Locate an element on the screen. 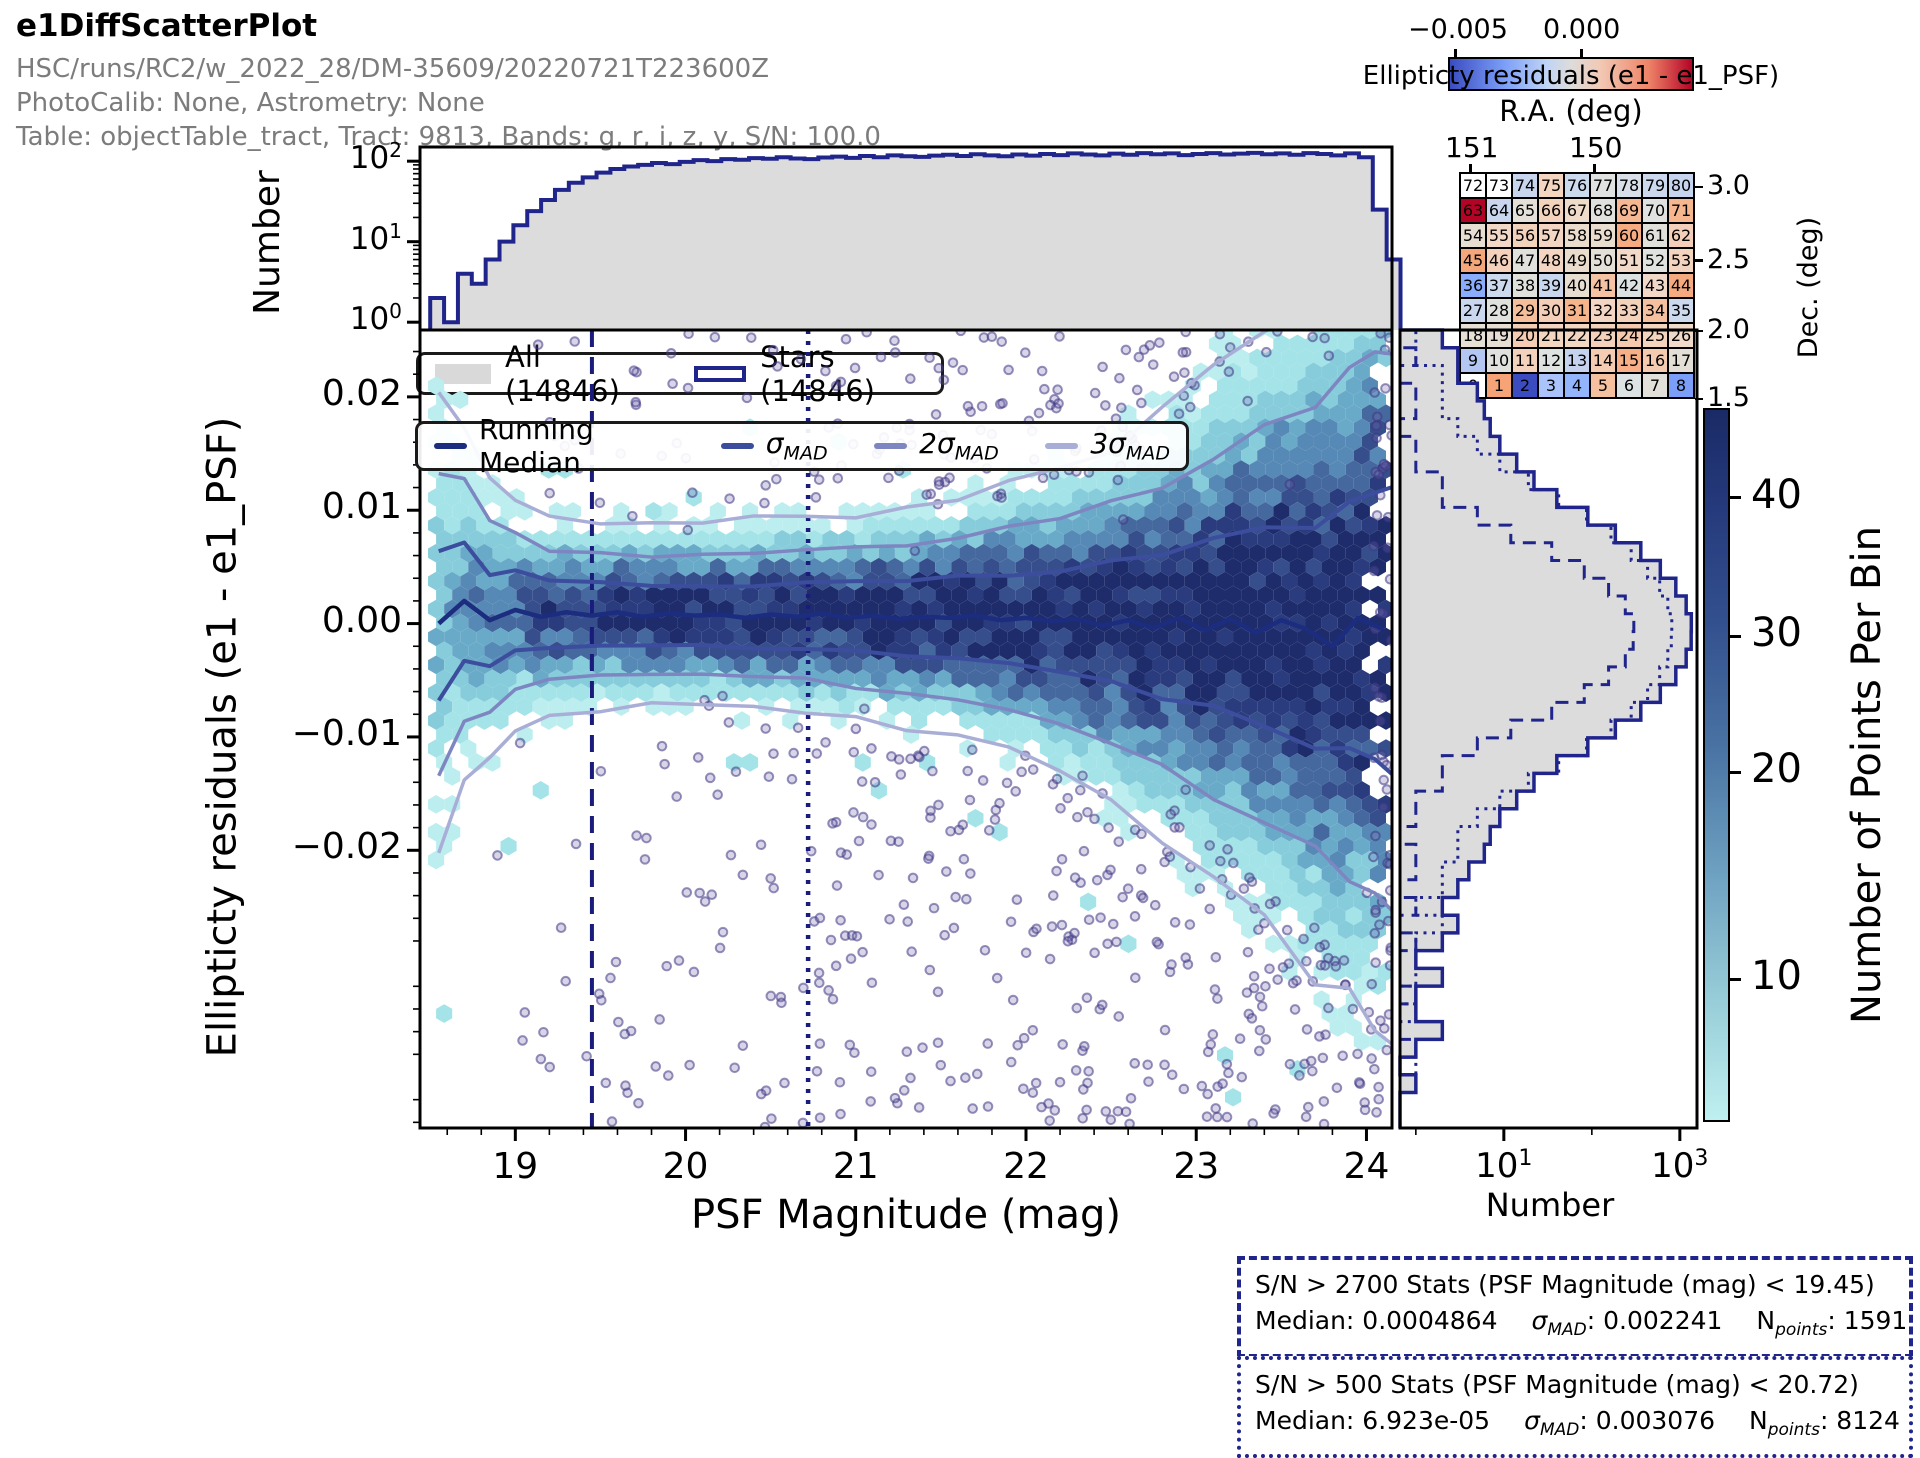 The image size is (1920, 1458). skymap-cell: 44 is located at coordinates (1681, 285).